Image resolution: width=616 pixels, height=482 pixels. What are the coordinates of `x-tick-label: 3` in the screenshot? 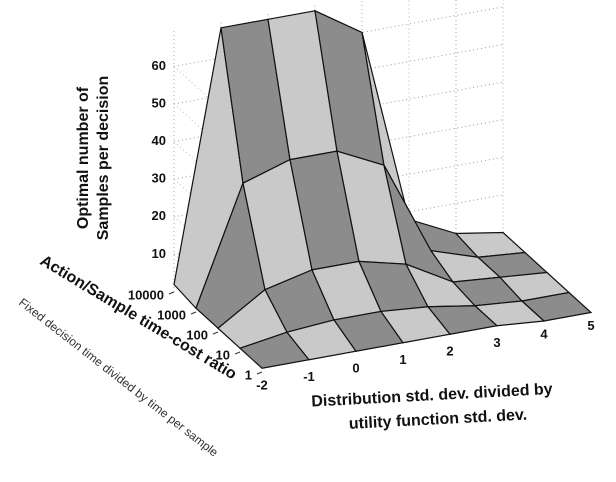 It's located at (496, 342).